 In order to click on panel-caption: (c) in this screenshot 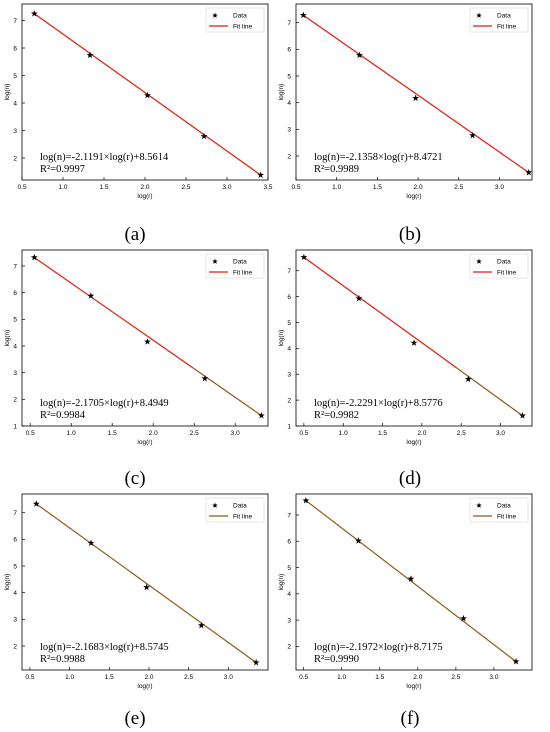, I will do `click(134, 478)`.